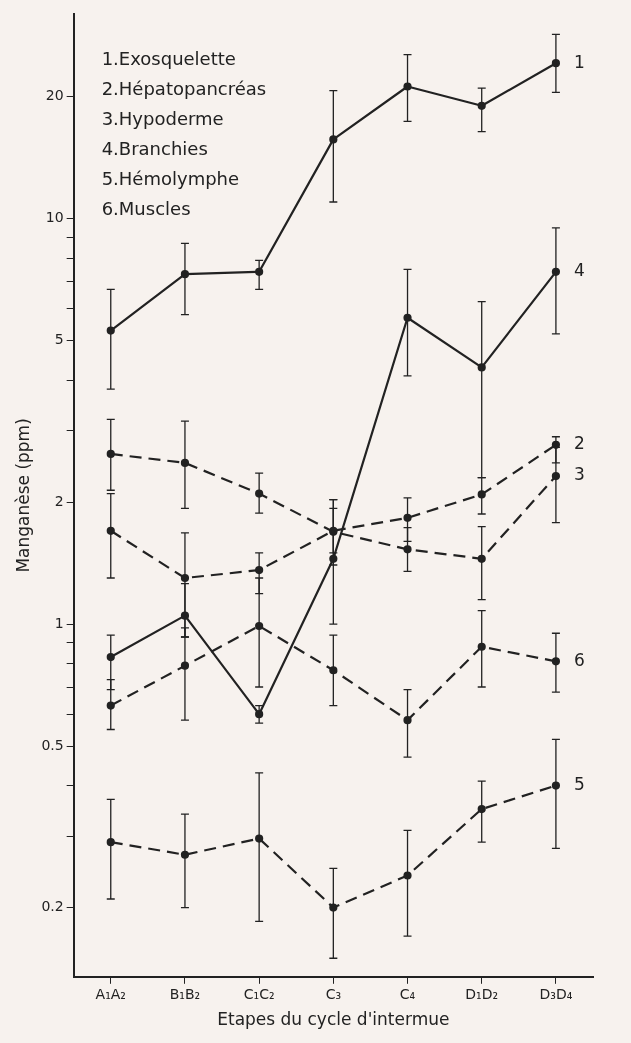  I want to click on annotation: 5.Hémolymphe, so click(170, 178).